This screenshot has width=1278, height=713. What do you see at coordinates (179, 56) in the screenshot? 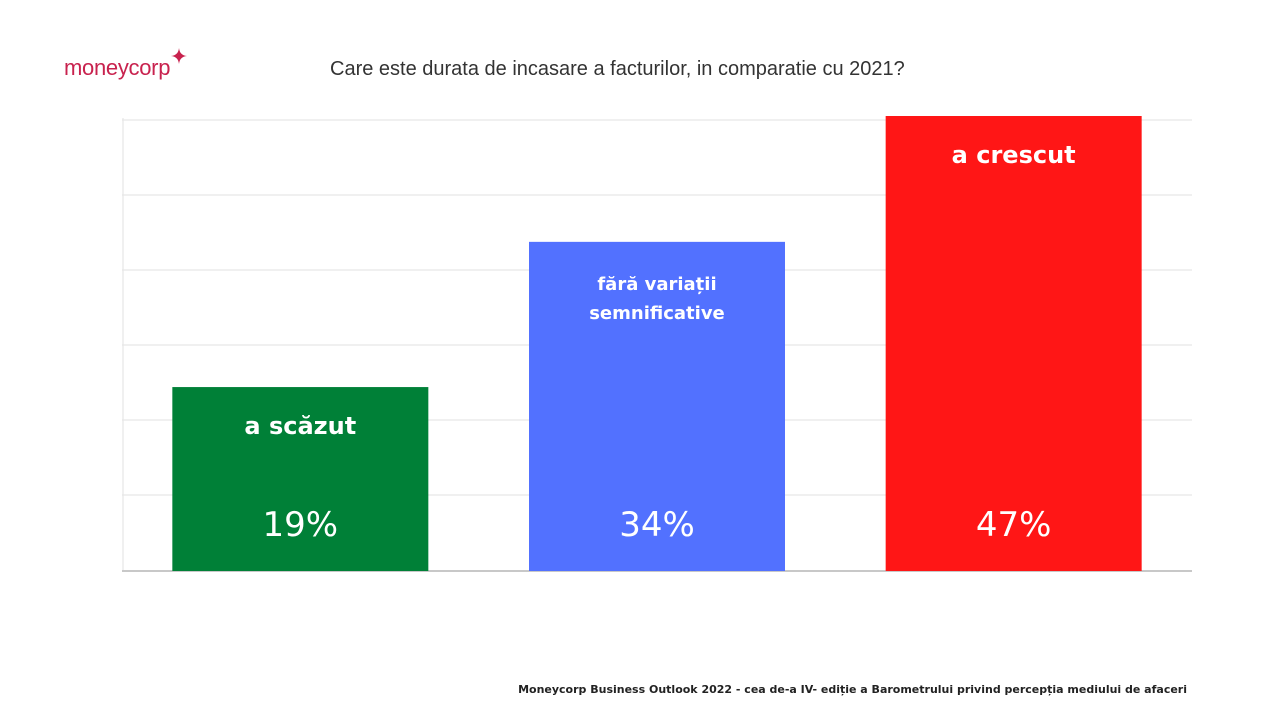
I see `sparkle-star-icon` at bounding box center [179, 56].